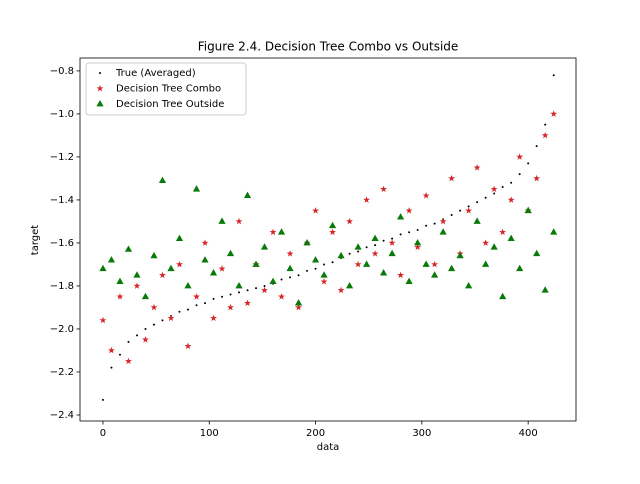 The image size is (640, 484). What do you see at coordinates (62, 243) in the screenshot?
I see `y-tick-label: −1.6` at bounding box center [62, 243].